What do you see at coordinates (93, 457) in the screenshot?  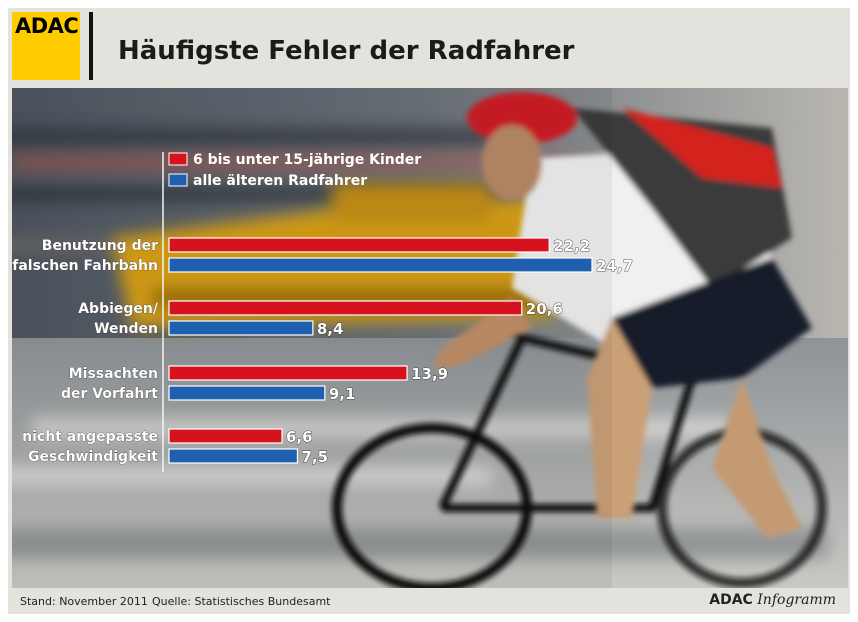 I see `category-label: Geschwindigkeit` at bounding box center [93, 457].